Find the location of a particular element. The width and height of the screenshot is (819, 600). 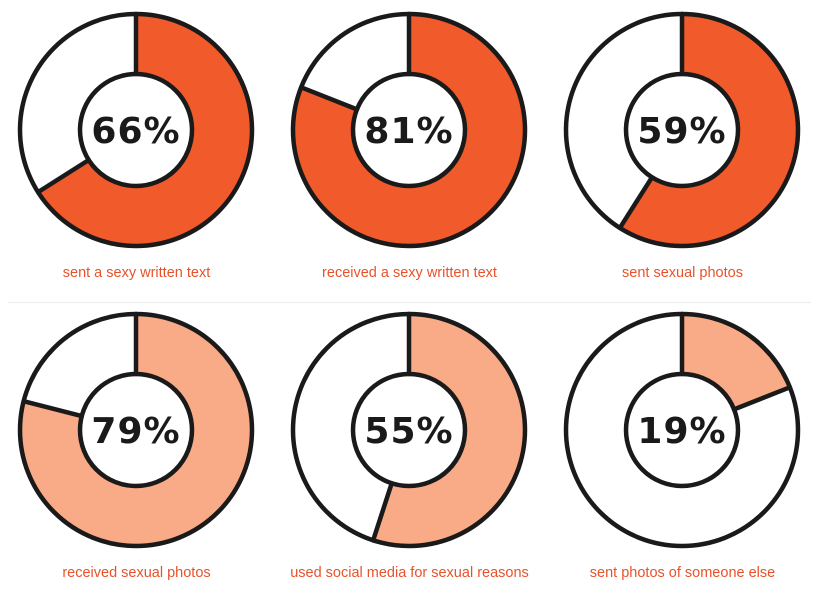

percentage-label: 81% is located at coordinates (408, 131).